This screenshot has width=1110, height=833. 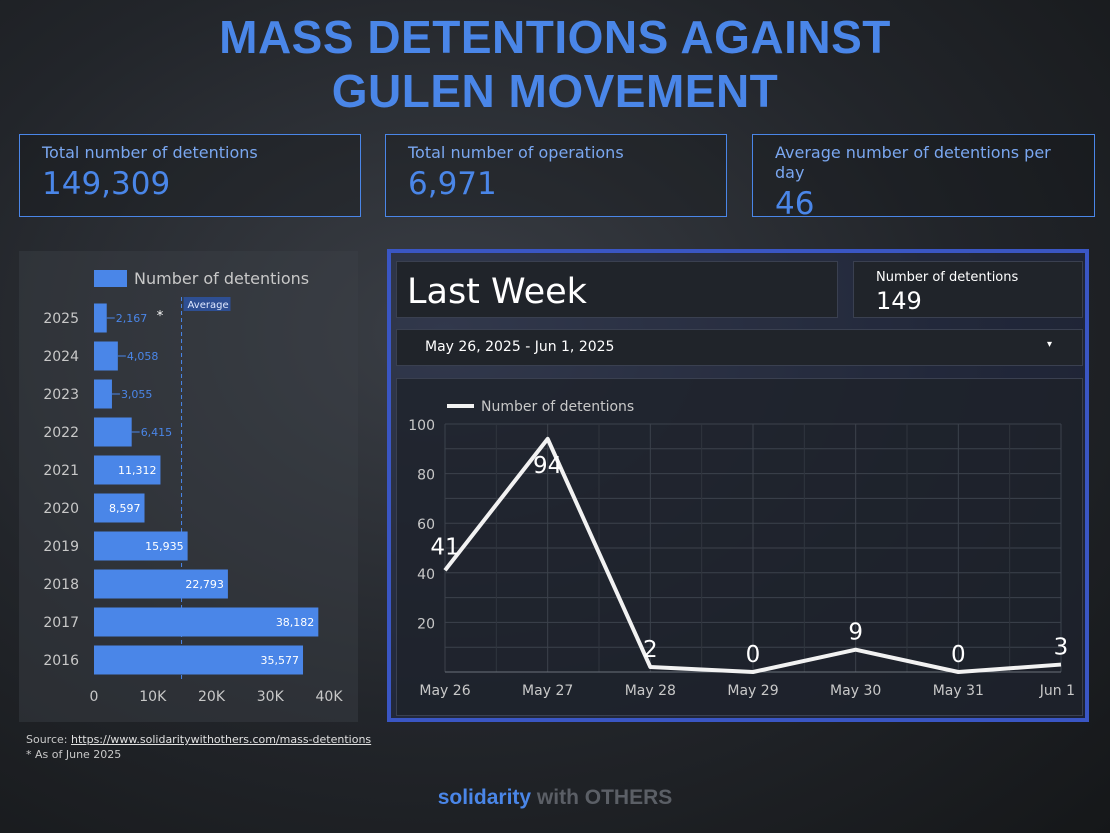 I want to click on bar-category-label: 2017, so click(x=61, y=623).